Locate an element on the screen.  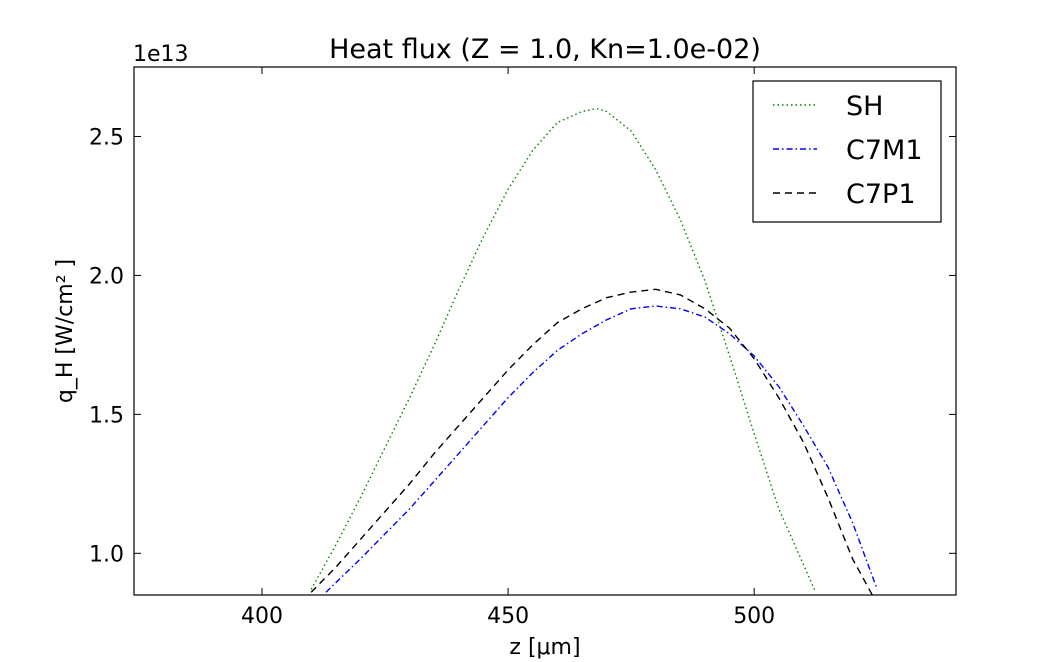
legend: SH C7M1 C7P1 is located at coordinates (847, 151).